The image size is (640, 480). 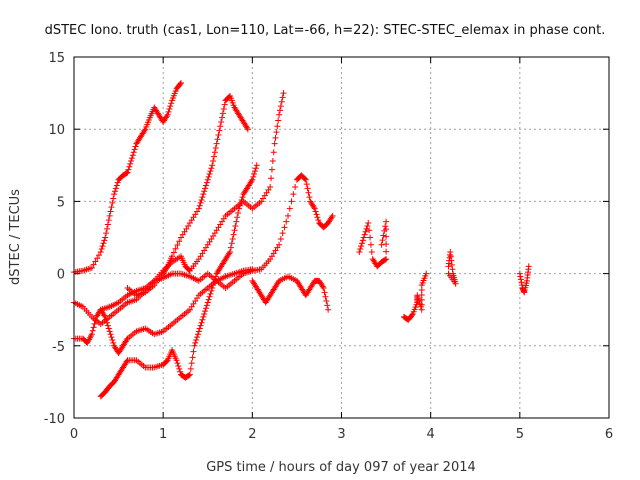 What do you see at coordinates (61, 275) in the screenshot?
I see `y-tick-label: 0` at bounding box center [61, 275].